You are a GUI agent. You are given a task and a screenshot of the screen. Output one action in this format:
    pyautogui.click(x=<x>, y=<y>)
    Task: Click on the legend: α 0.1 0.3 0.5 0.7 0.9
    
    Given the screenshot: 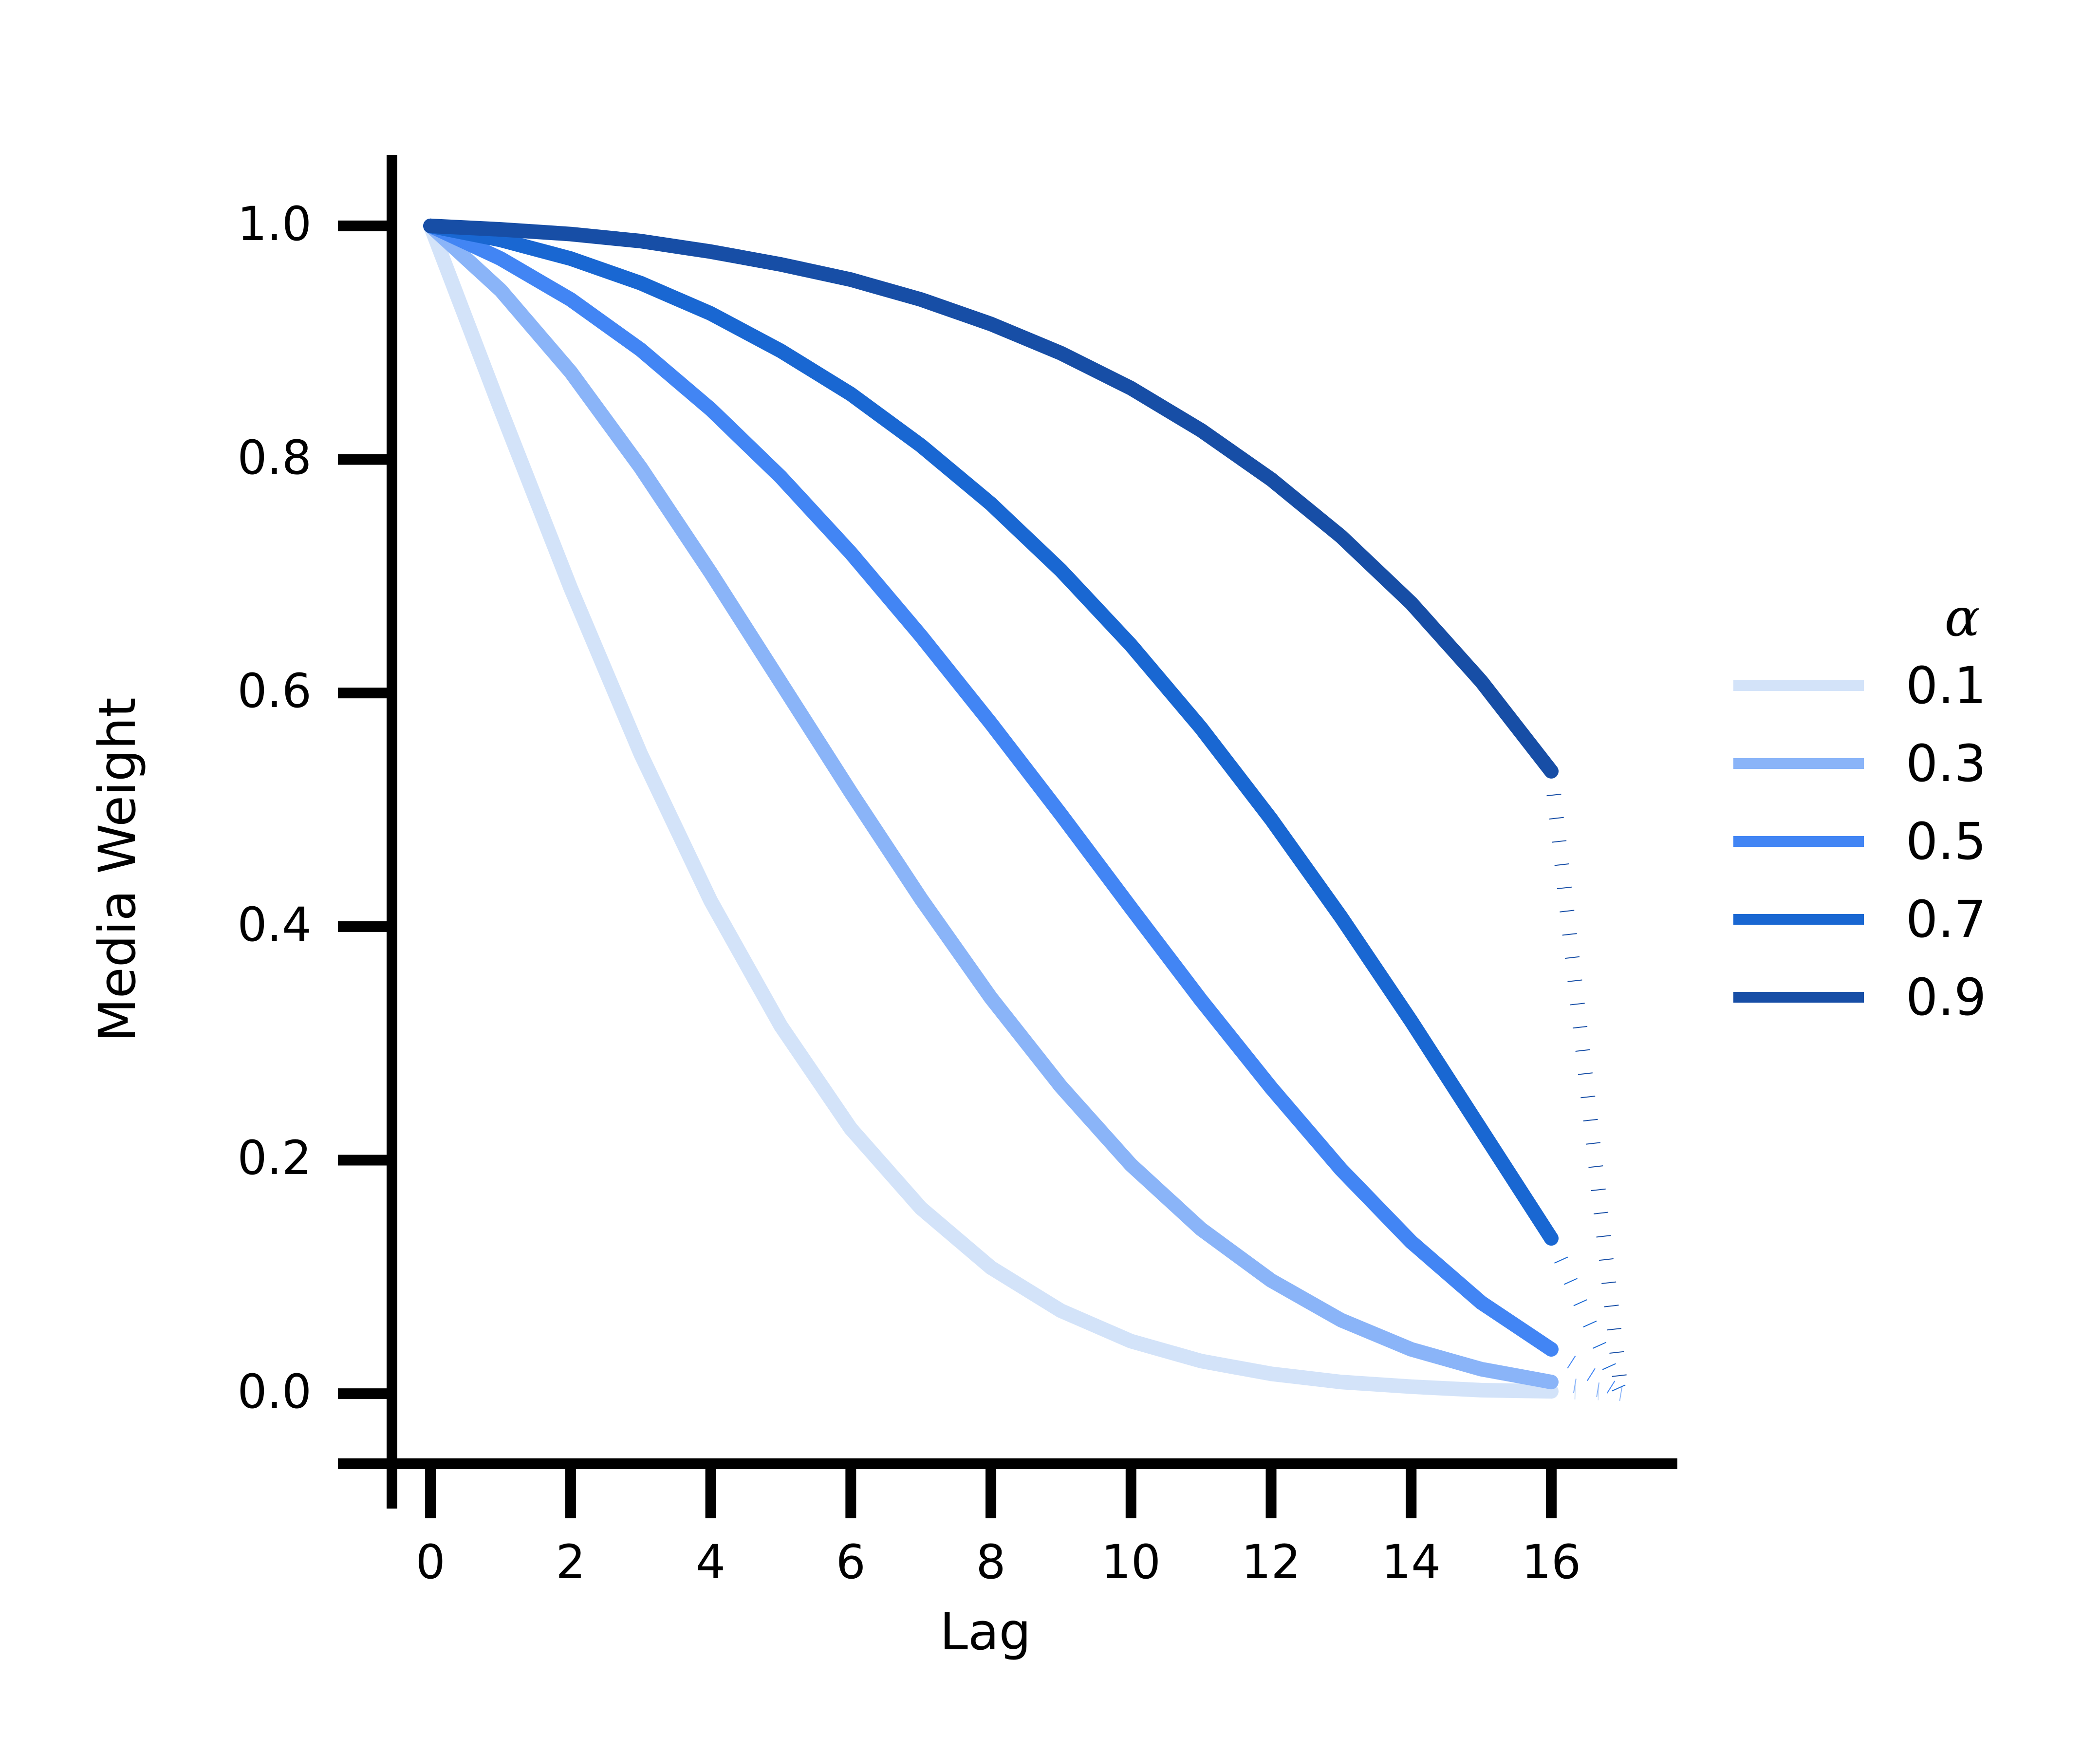 What is the action you would take?
    pyautogui.click(x=1904, y=813)
    